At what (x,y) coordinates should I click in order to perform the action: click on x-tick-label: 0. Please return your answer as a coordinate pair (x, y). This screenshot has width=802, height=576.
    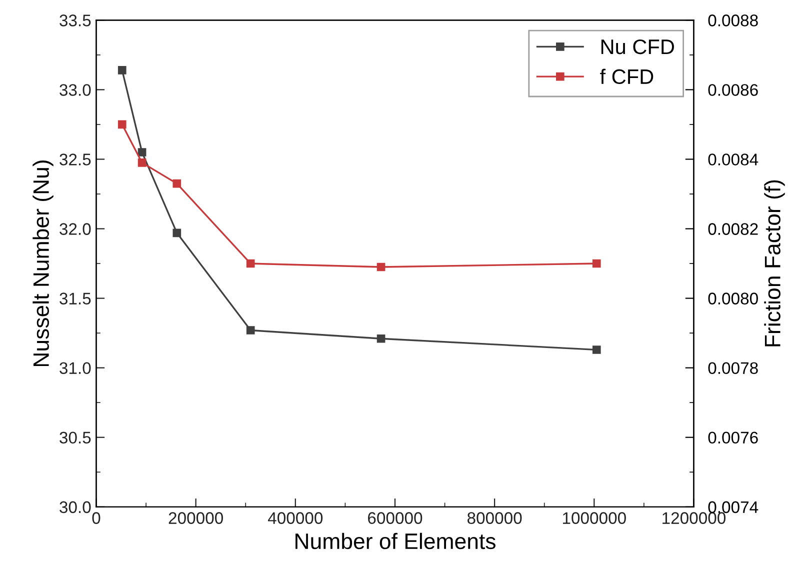
    Looking at the image, I should click on (96, 518).